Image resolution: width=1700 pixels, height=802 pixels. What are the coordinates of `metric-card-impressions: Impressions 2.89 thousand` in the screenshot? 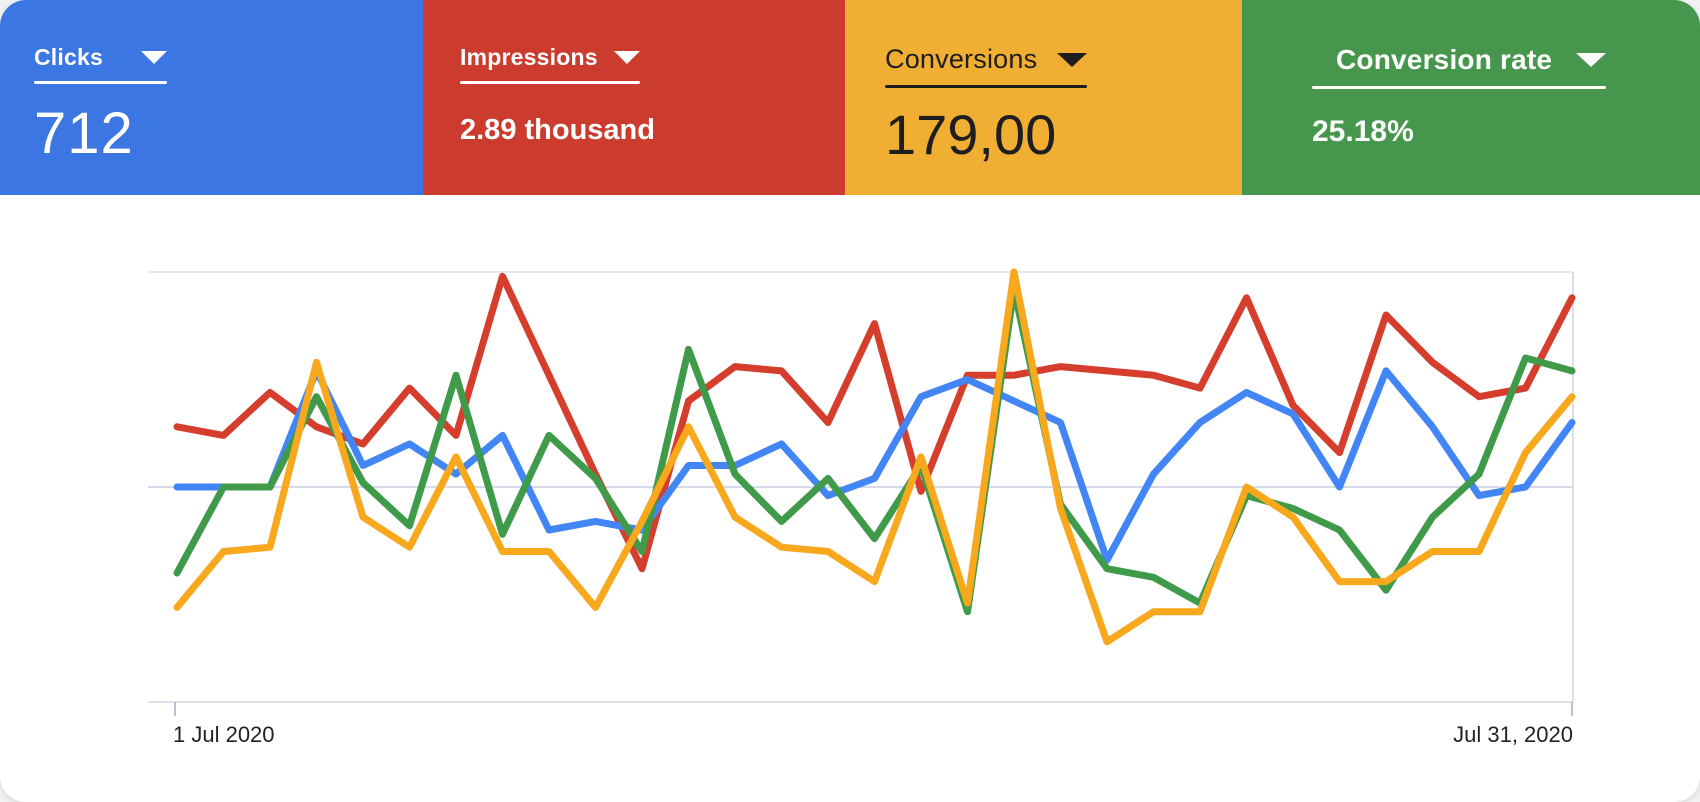 It's located at (634, 97).